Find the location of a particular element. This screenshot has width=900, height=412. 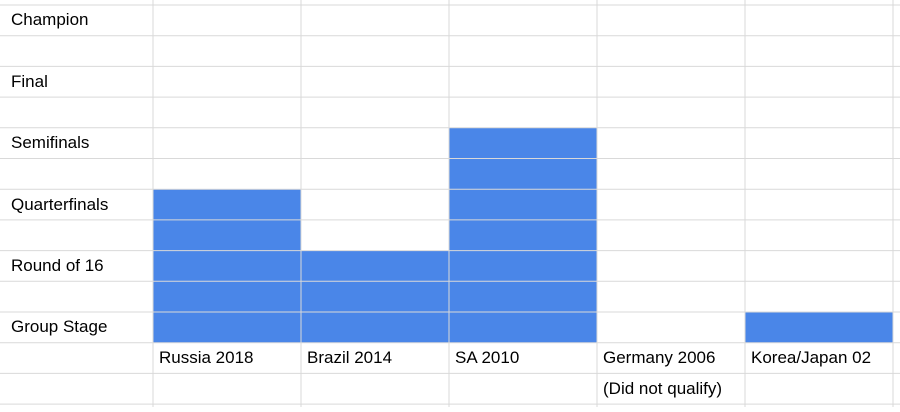

y-tick-label: Semifinals is located at coordinates (50, 143).